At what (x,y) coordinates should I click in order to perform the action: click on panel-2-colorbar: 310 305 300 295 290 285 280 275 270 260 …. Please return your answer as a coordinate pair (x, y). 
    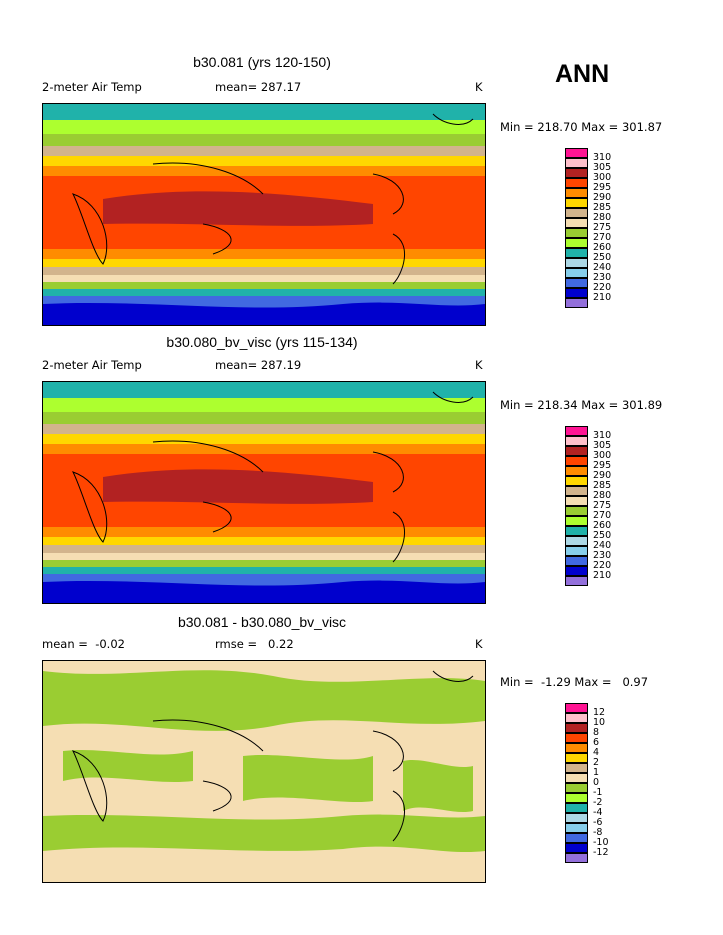
    Looking at the image, I should click on (600, 511).